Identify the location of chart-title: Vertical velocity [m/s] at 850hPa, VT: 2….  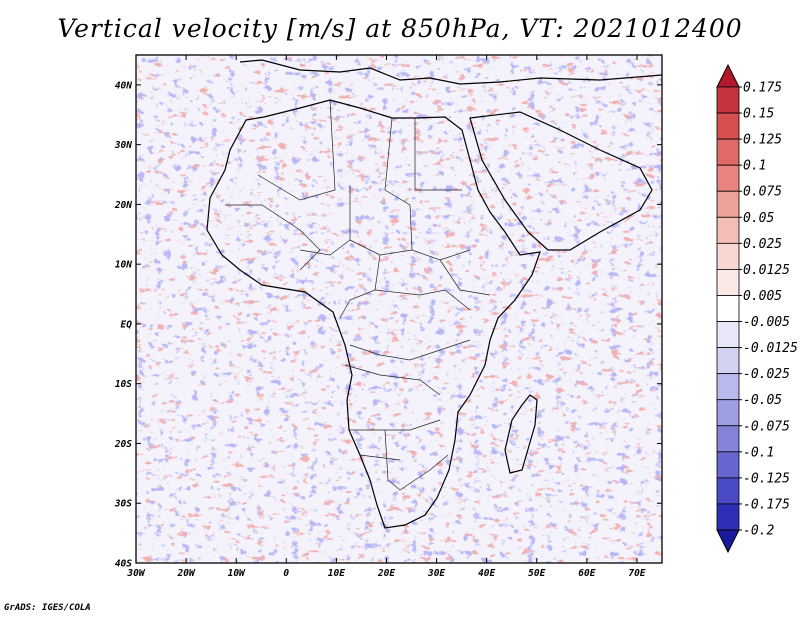
(400, 28).